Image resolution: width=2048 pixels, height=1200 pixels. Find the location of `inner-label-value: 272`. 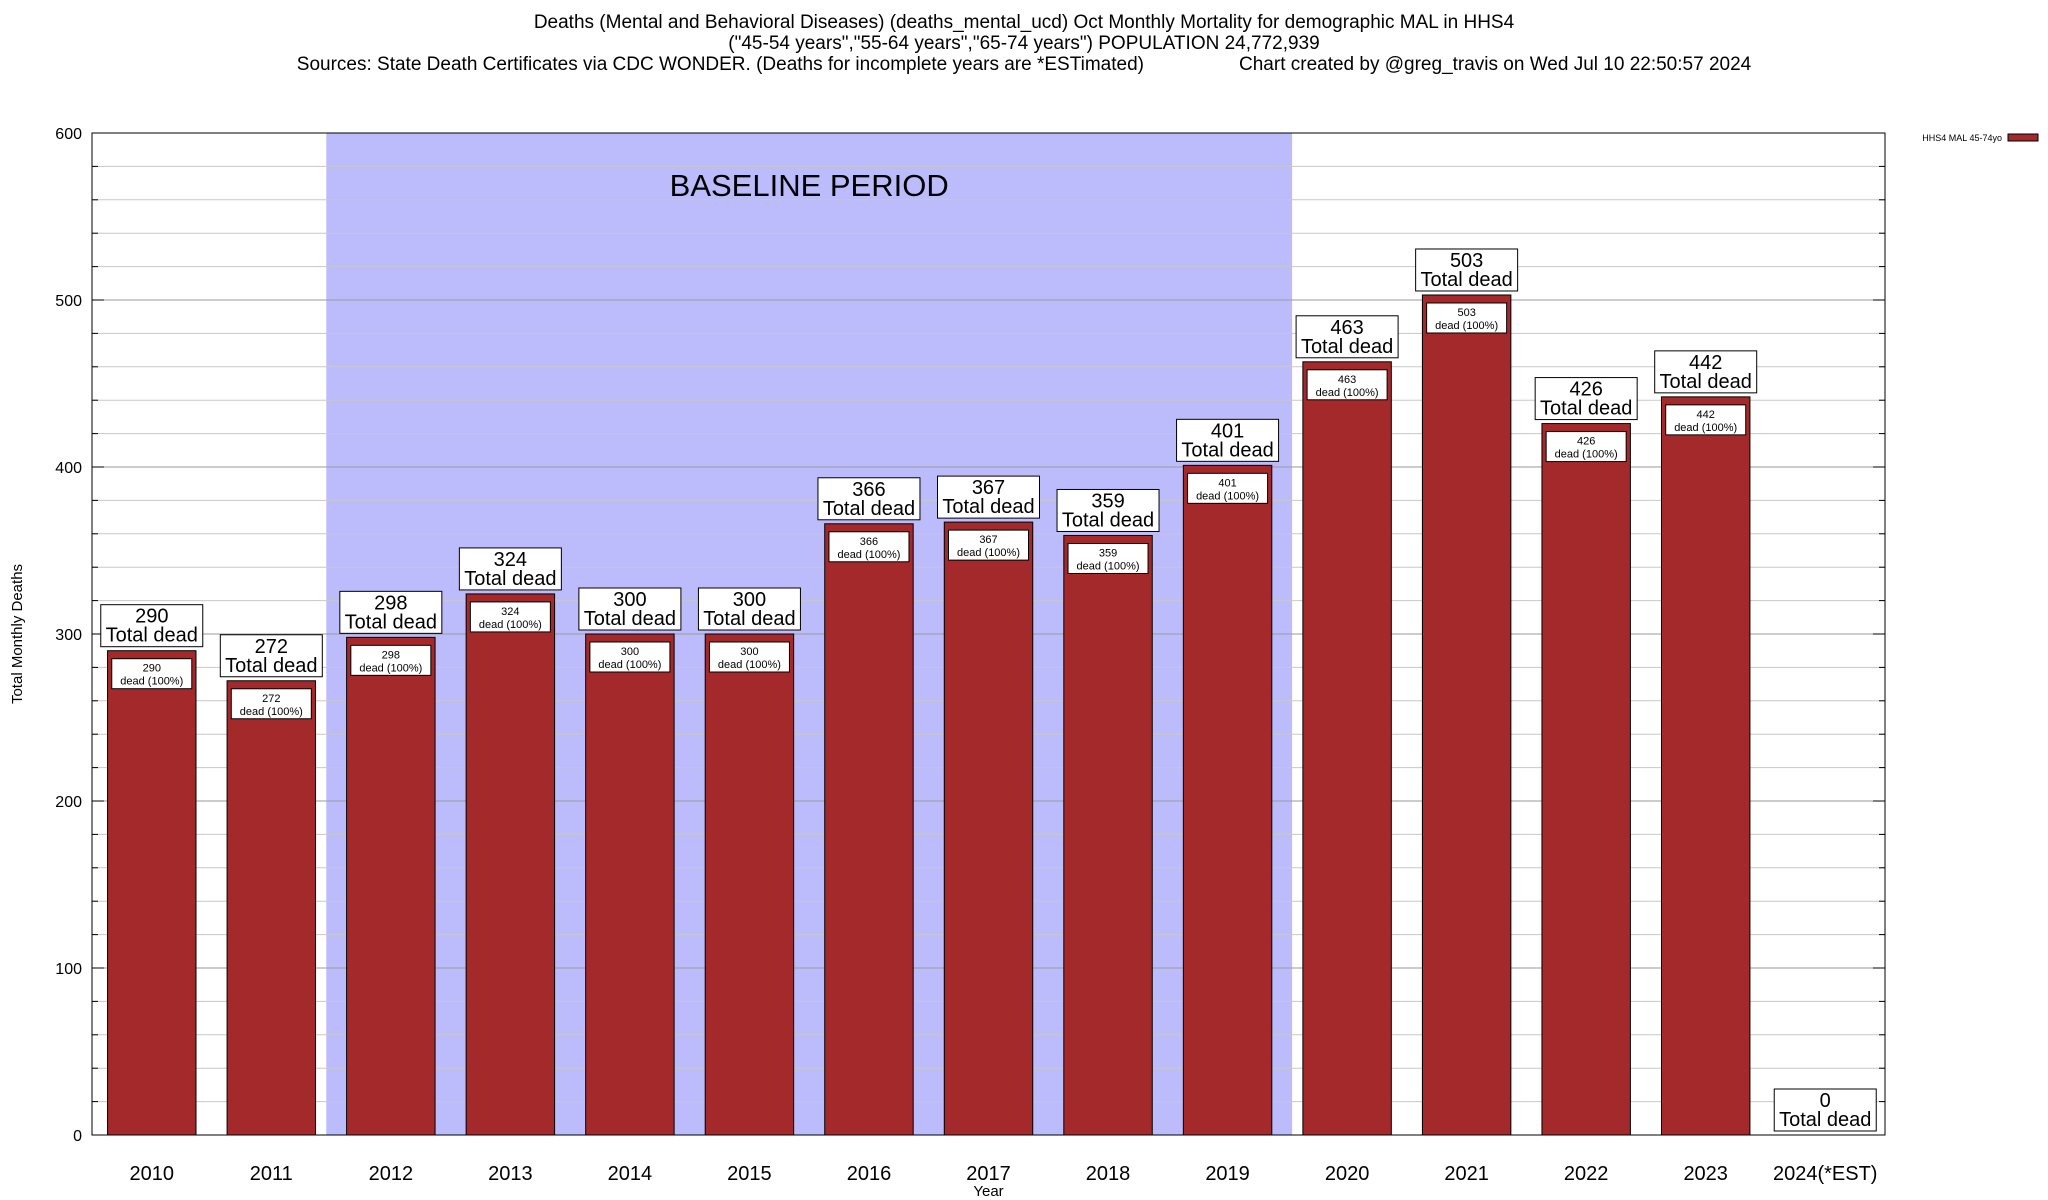

inner-label-value: 272 is located at coordinates (271, 699).